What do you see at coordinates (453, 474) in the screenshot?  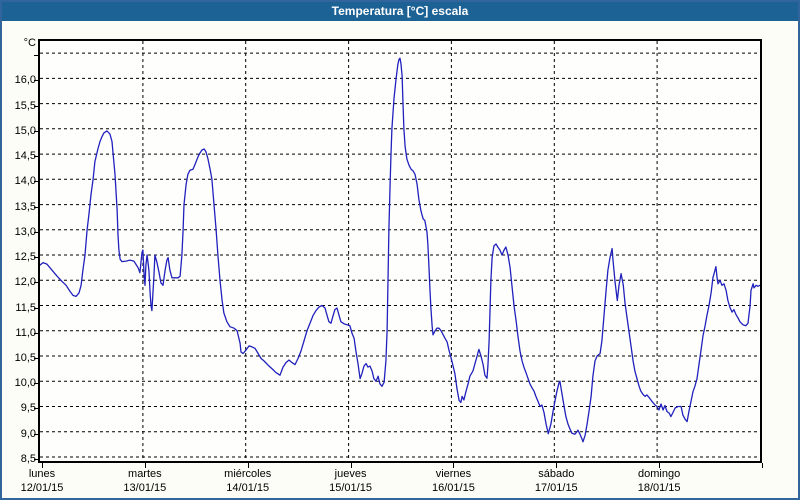 I see `day-name: viernes` at bounding box center [453, 474].